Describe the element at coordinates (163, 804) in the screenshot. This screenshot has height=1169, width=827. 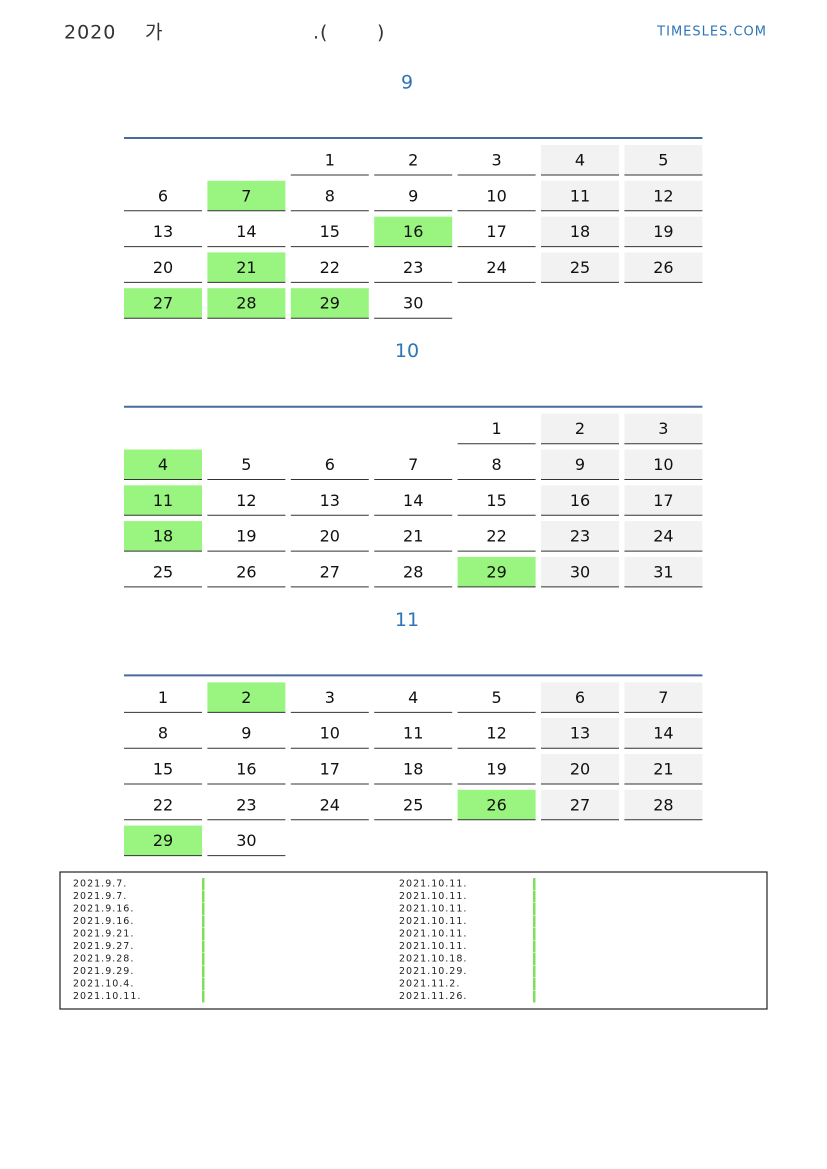
I see `day-number: 22` at that location.